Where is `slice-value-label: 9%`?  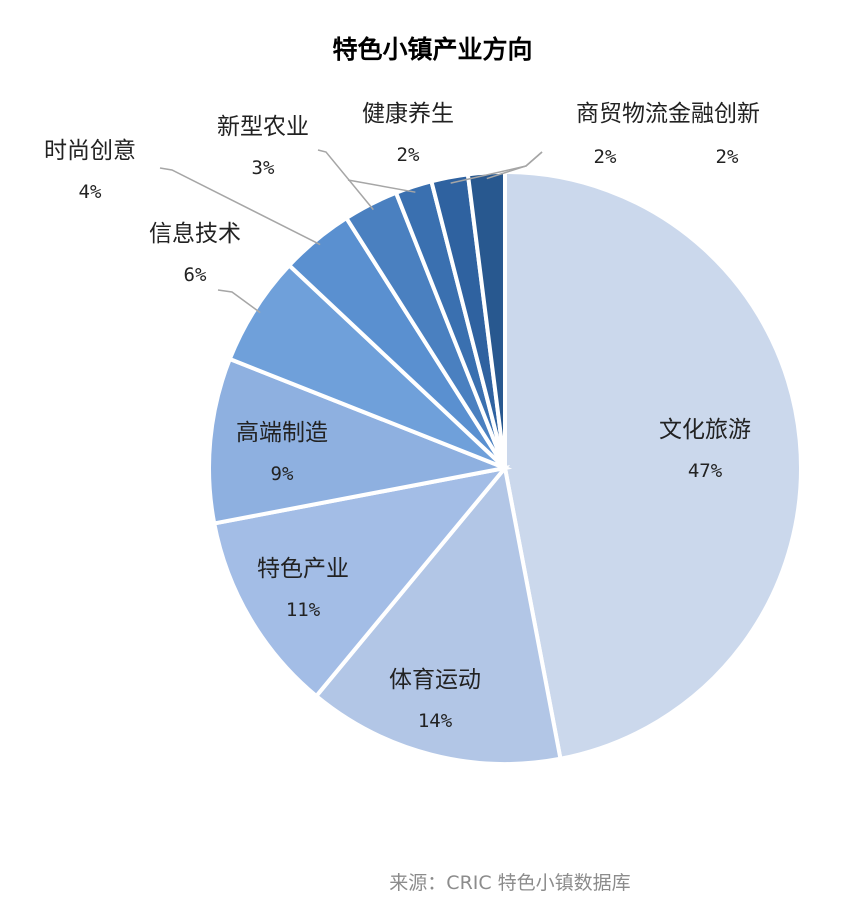 slice-value-label: 9% is located at coordinates (282, 474).